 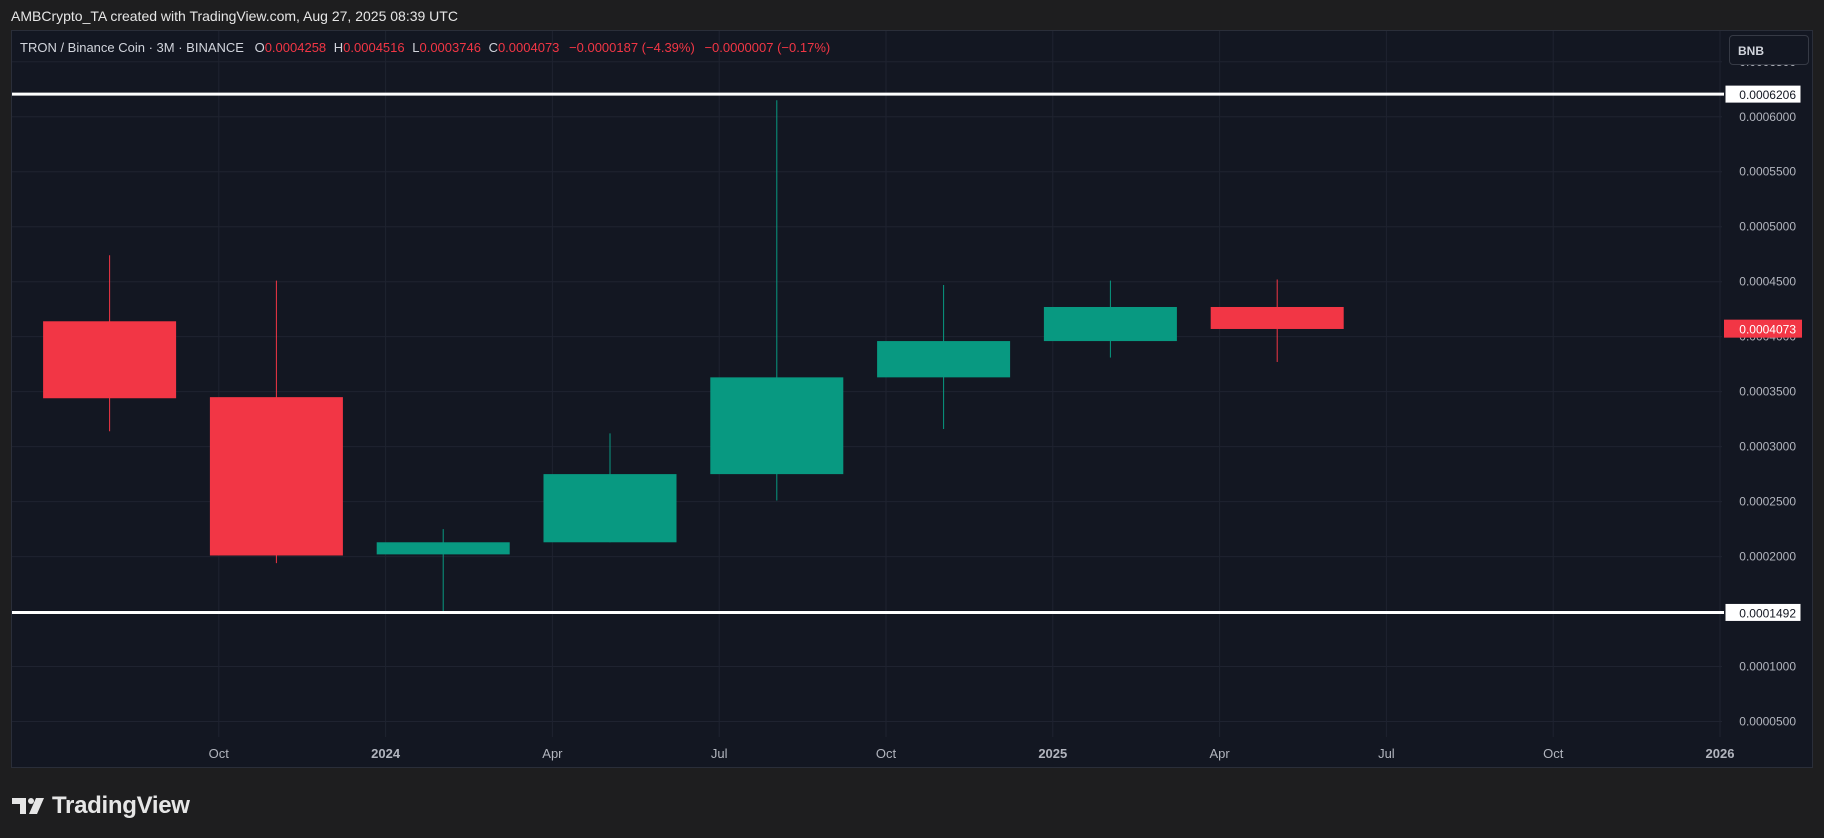 I want to click on y-axis-tick-label: 0.0004500, so click(x=1767, y=282).